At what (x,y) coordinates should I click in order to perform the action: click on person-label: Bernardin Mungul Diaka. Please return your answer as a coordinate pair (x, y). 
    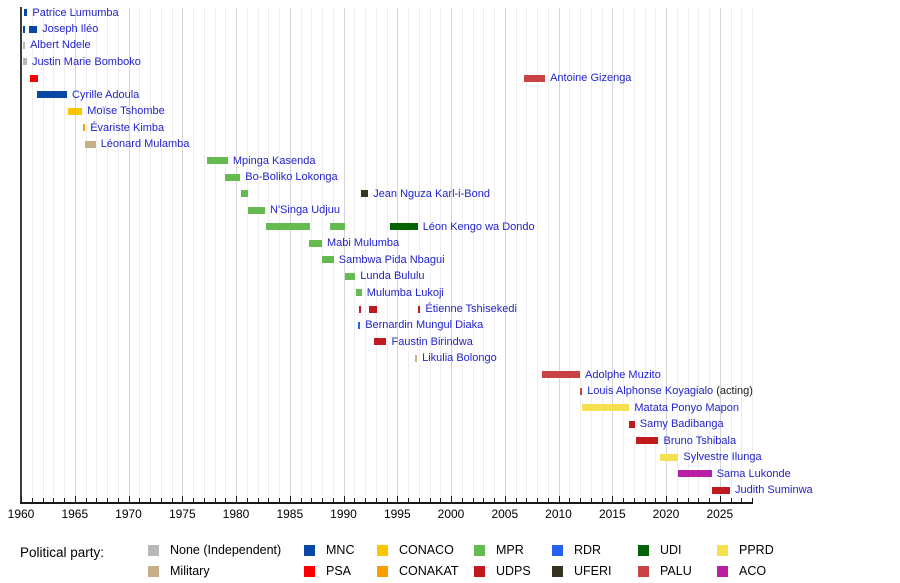
    Looking at the image, I should click on (424, 325).